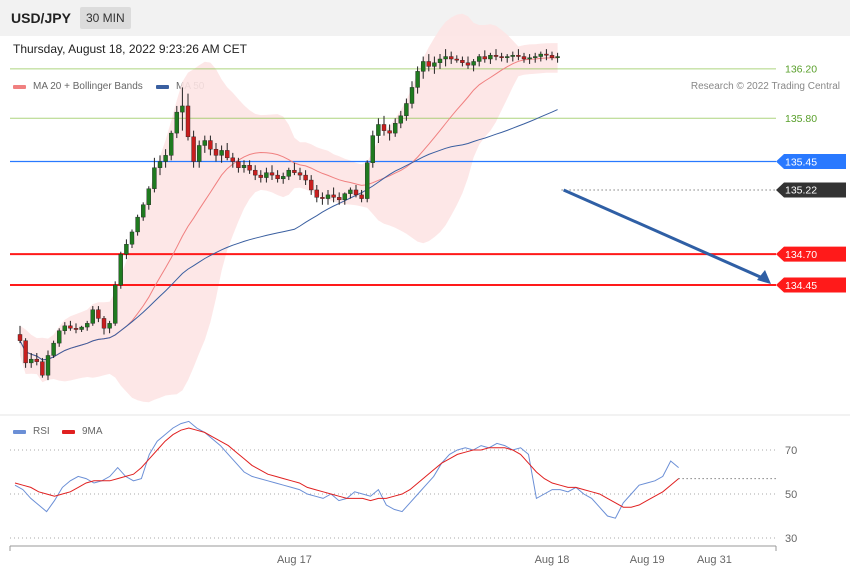 This screenshot has height=576, width=850. Describe the element at coordinates (811, 178) in the screenshot. I see `price-labels: 136.20 135.80 135.45 135.22 134.70 134.45` at that location.